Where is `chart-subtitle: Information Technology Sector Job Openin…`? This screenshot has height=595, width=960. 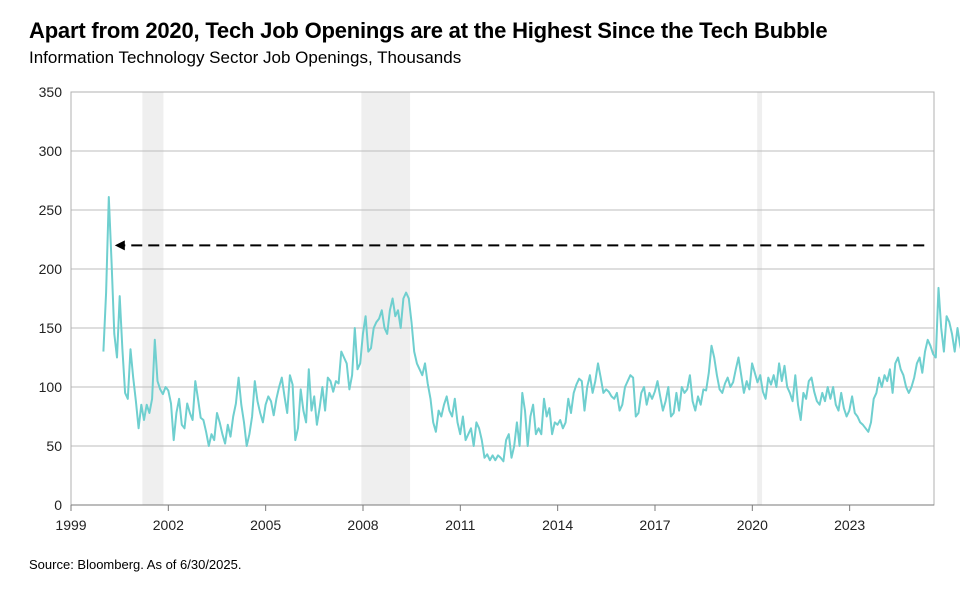
chart-subtitle: Information Technology Sector Job Openin… is located at coordinates (245, 57).